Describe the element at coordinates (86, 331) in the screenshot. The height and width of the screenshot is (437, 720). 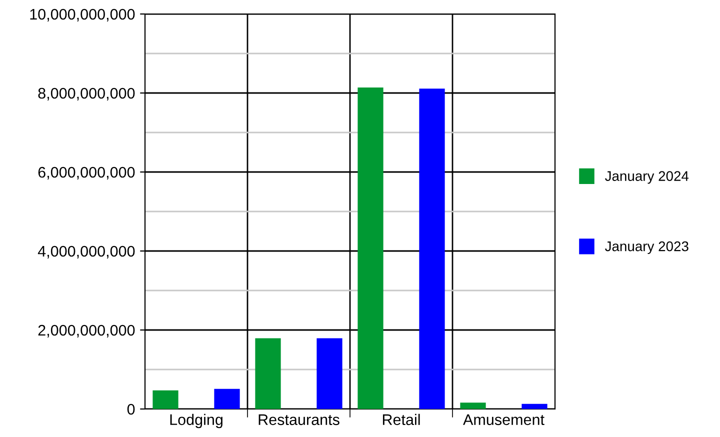
I see `y-tick-label: 2,000,000,000` at that location.